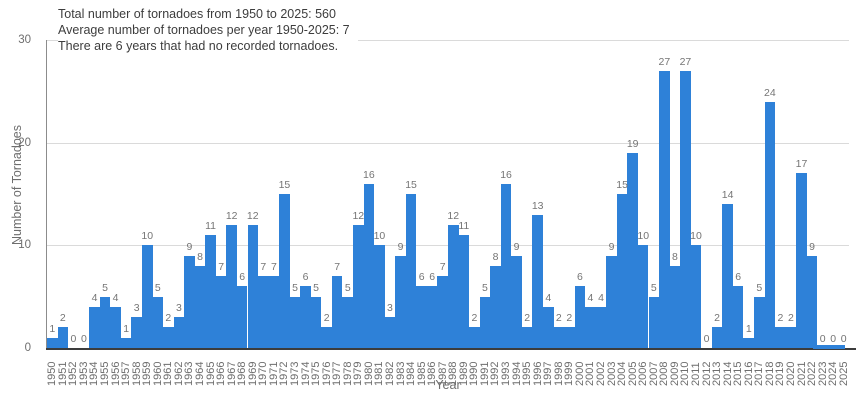  What do you see at coordinates (495, 306) in the screenshot?
I see `bar-1992` at bounding box center [495, 306].